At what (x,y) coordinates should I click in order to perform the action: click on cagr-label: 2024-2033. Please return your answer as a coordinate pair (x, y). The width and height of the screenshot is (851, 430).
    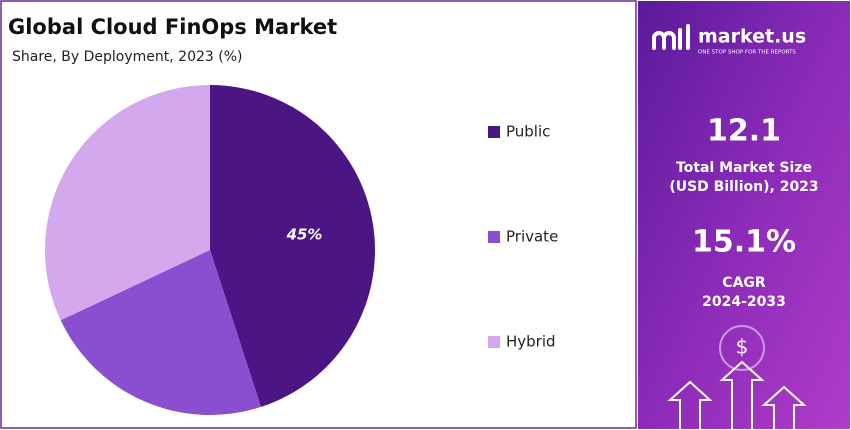
    Looking at the image, I should click on (744, 302).